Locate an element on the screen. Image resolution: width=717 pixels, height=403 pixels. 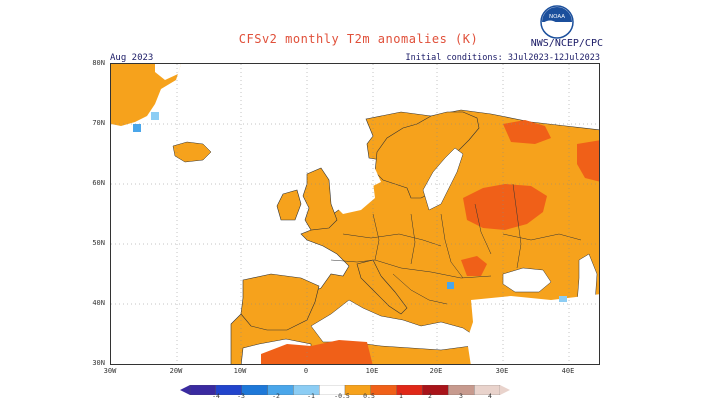
iberia is located at coordinates (280, 302).